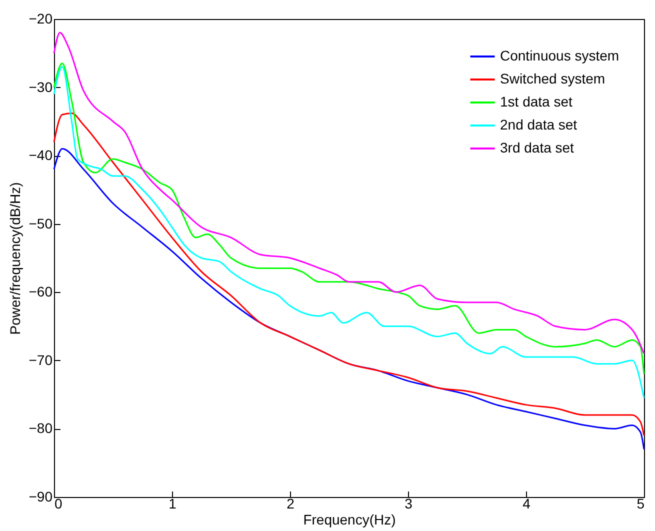 This screenshot has height=531, width=655. Describe the element at coordinates (40, 292) in the screenshot. I see `y-tick-label: −60` at that location.